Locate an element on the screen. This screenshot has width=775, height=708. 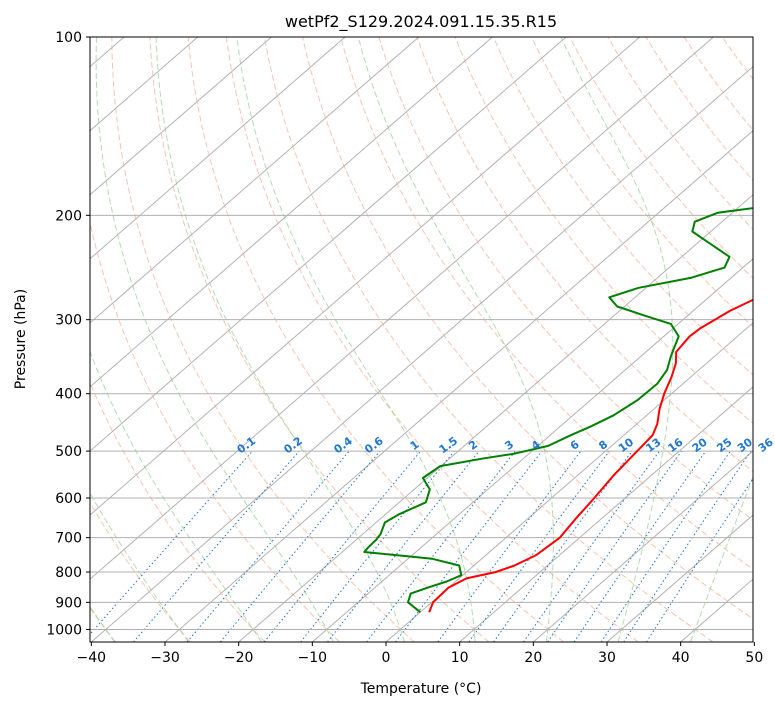
x-tick-label: −10 is located at coordinates (313, 658).